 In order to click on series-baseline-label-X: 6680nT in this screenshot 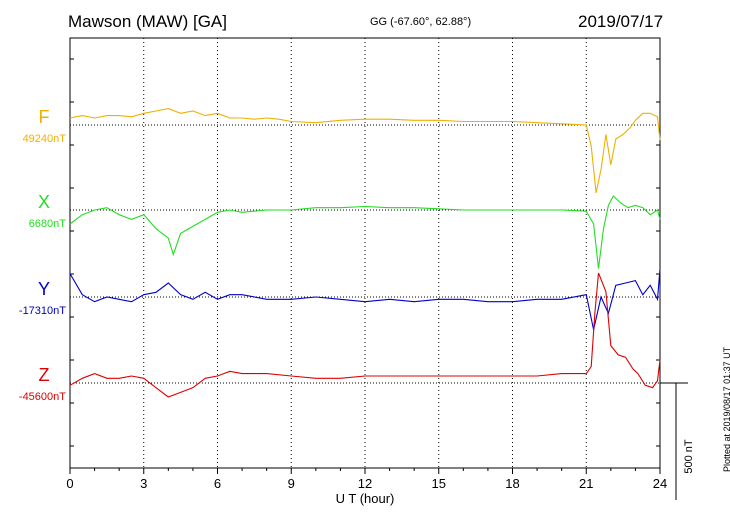, I will do `click(48, 224)`.